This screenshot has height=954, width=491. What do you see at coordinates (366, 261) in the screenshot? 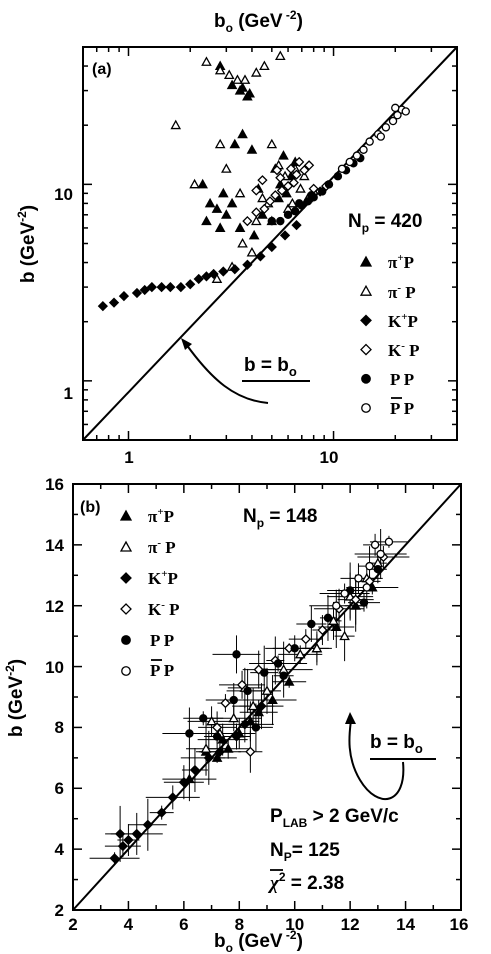
I see `panel-a-legend-marker-pipp` at bounding box center [366, 261].